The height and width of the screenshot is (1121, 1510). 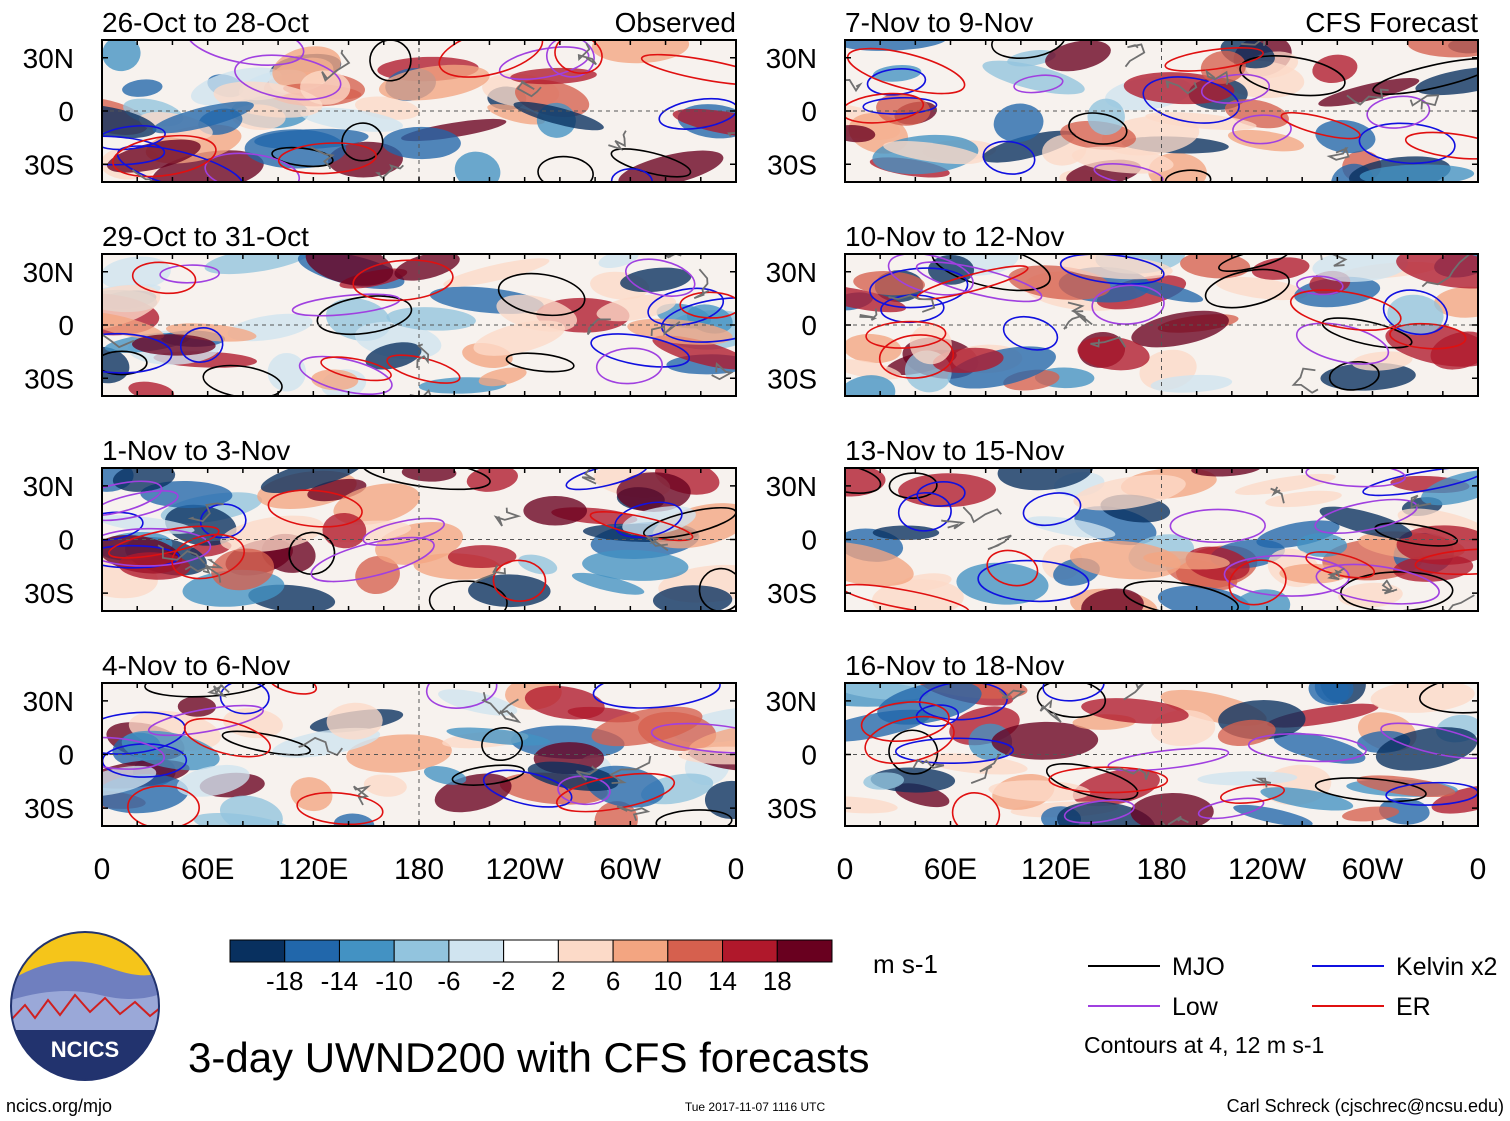 I want to click on y-tick-label: 30S, so click(x=792, y=808).